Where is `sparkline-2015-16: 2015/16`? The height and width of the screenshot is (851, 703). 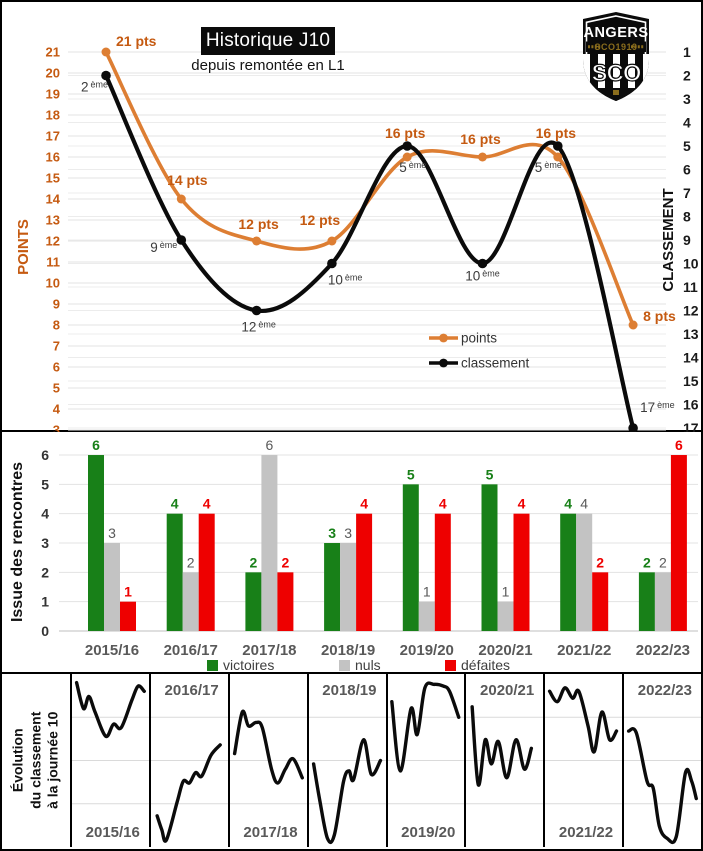 sparkline-2015-16: 2015/16 is located at coordinates (110, 760).